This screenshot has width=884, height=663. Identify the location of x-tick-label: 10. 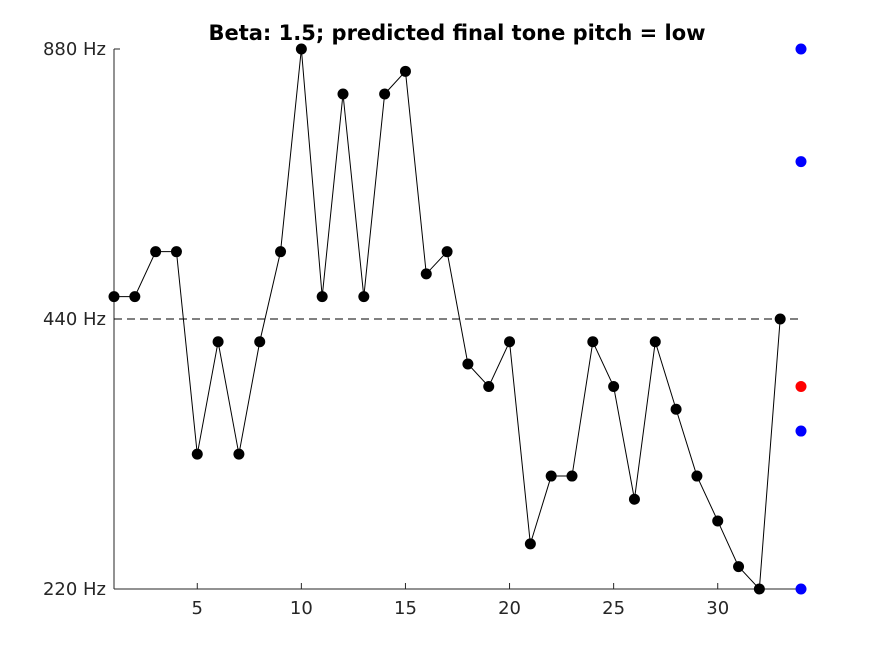
(301, 608).